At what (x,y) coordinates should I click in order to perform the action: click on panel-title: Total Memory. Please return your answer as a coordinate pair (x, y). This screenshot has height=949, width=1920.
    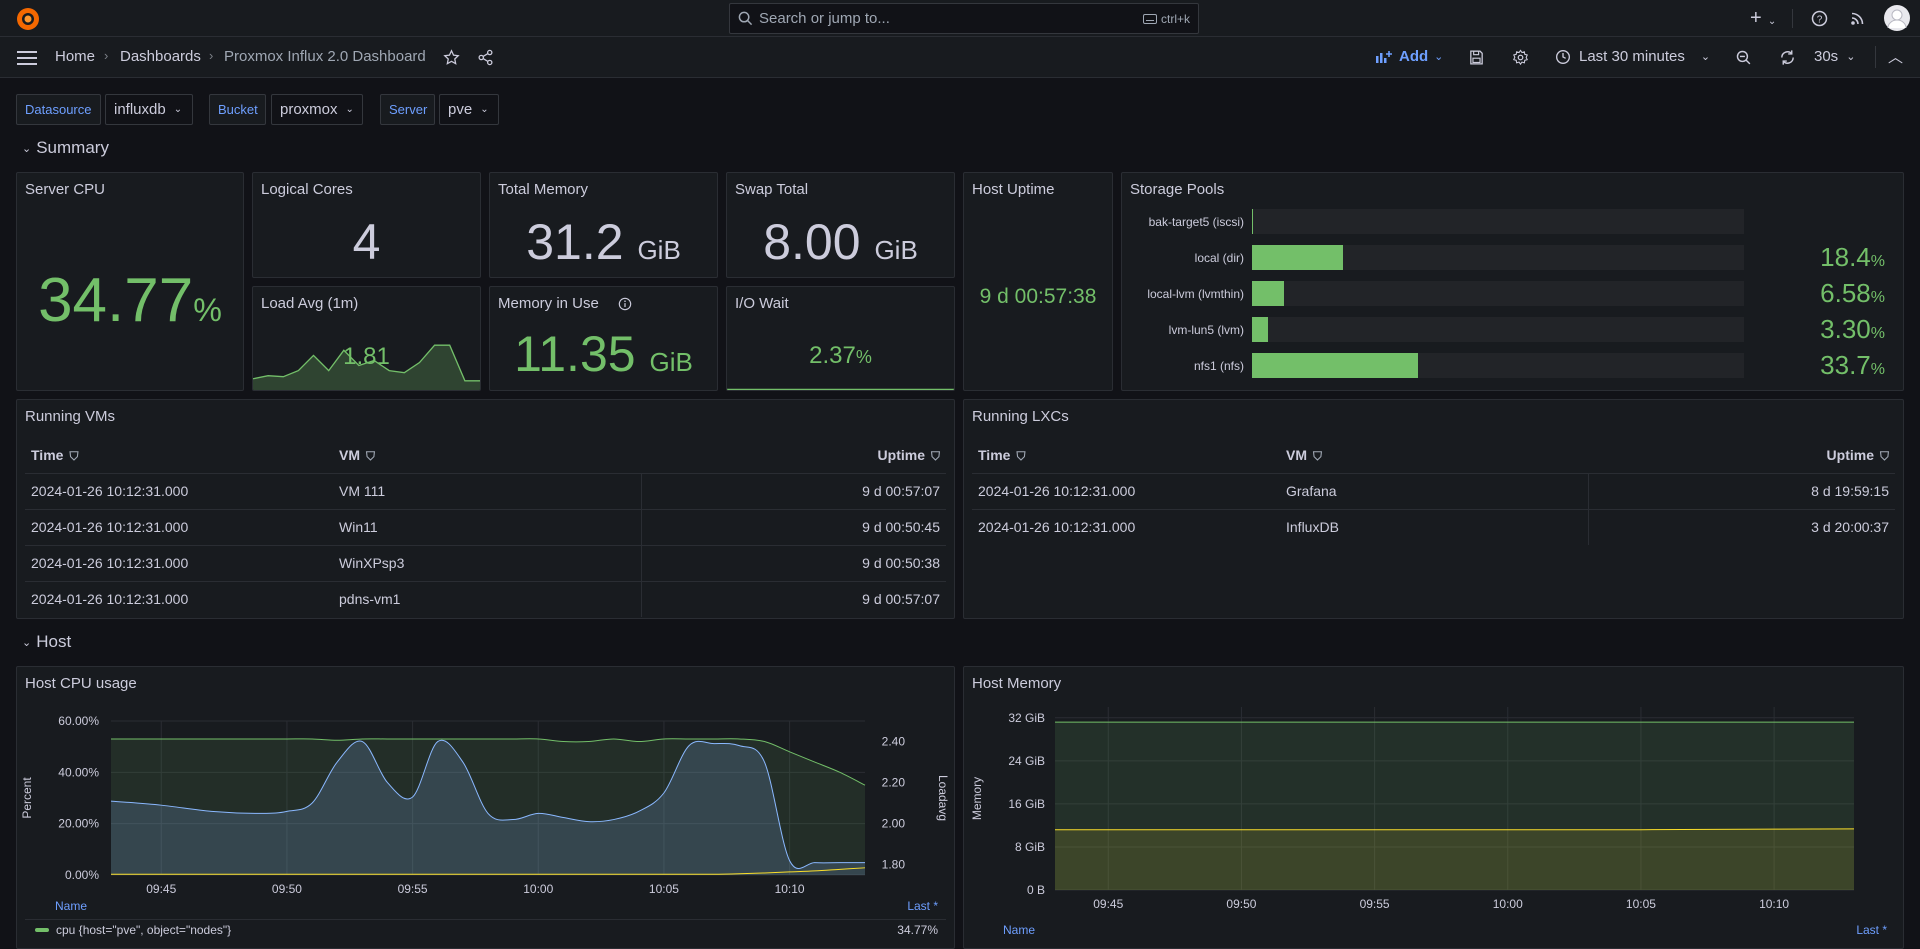
    Looking at the image, I should click on (543, 189).